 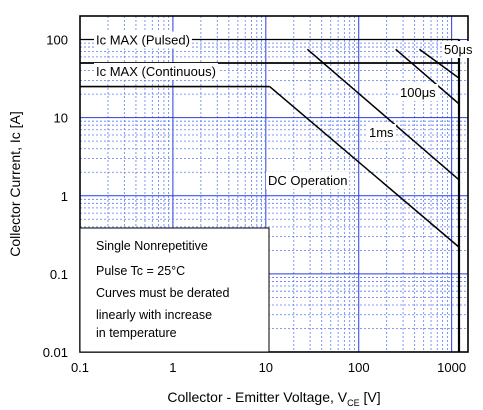 What do you see at coordinates (152, 246) in the screenshot?
I see `note-line: Single Nonrepetitive` at bounding box center [152, 246].